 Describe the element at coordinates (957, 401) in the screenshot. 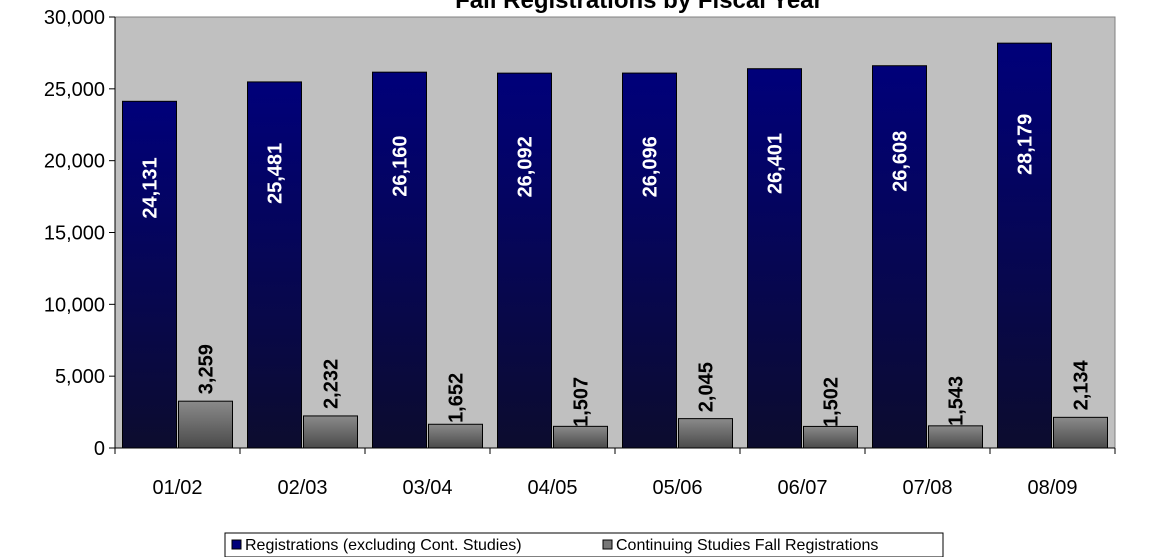

I see `data-label-series-2: 1,543` at that location.